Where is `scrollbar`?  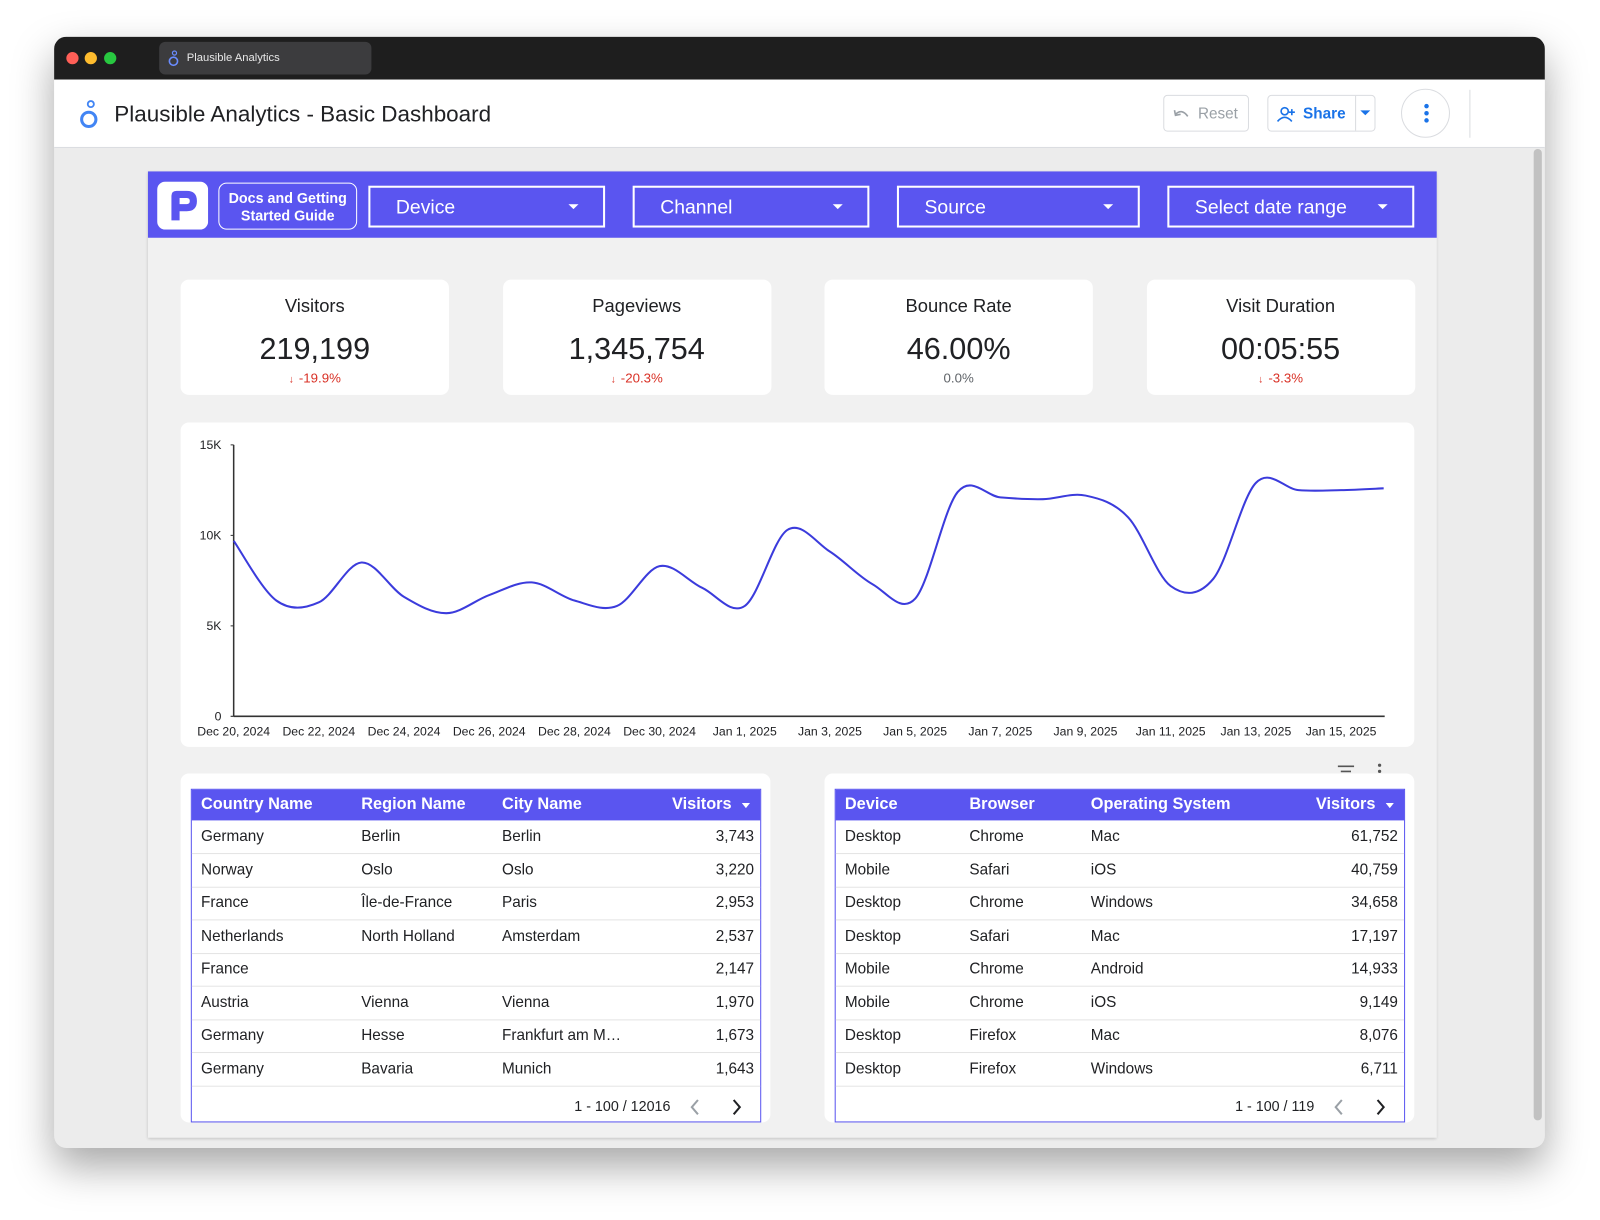 scrollbar is located at coordinates (1537, 634).